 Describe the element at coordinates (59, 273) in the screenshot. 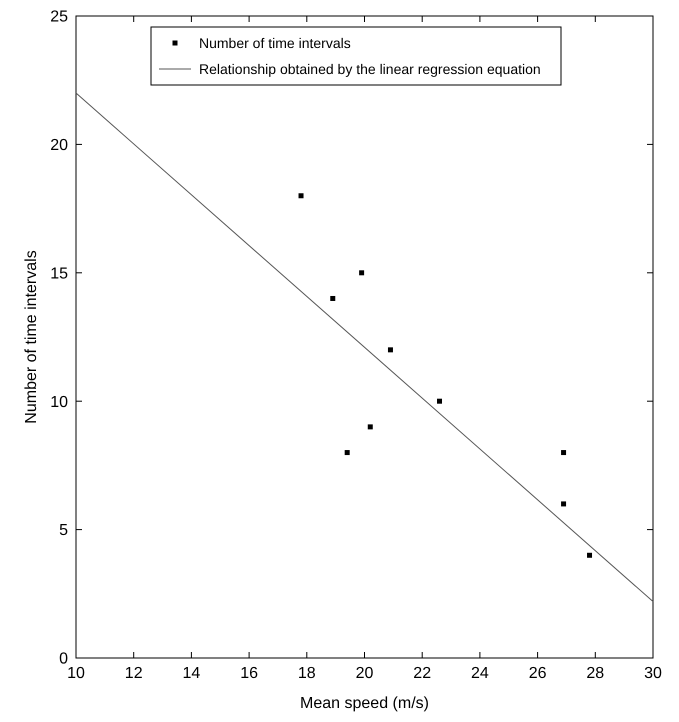

I see `y-tick-label: 15` at that location.